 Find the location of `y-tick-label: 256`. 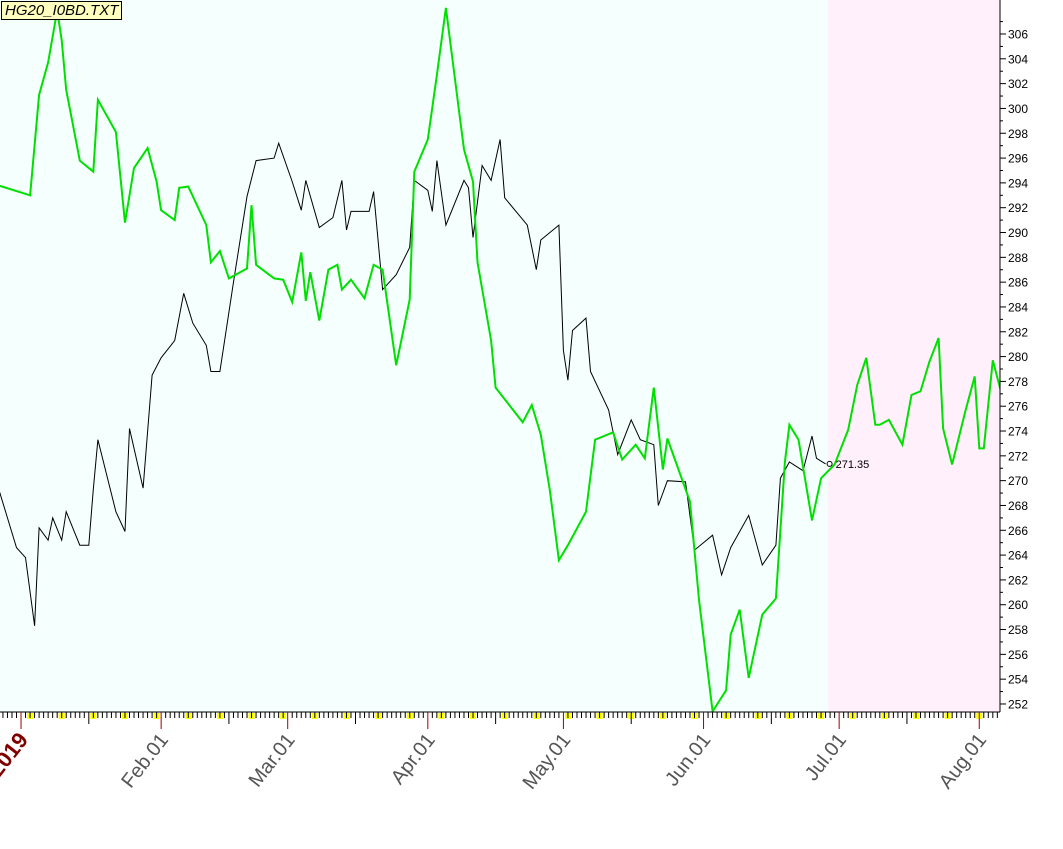

y-tick-label: 256 is located at coordinates (1018, 655).